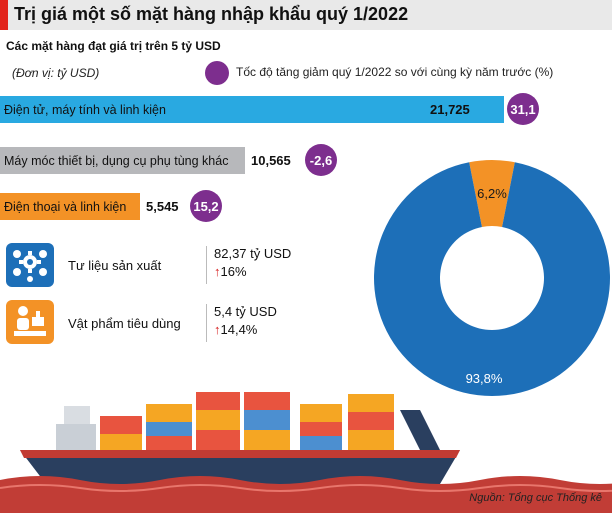 This screenshot has width=612, height=513. What do you see at coordinates (321, 160) in the screenshot?
I see `bar-growth-bubble: -2,6` at bounding box center [321, 160].